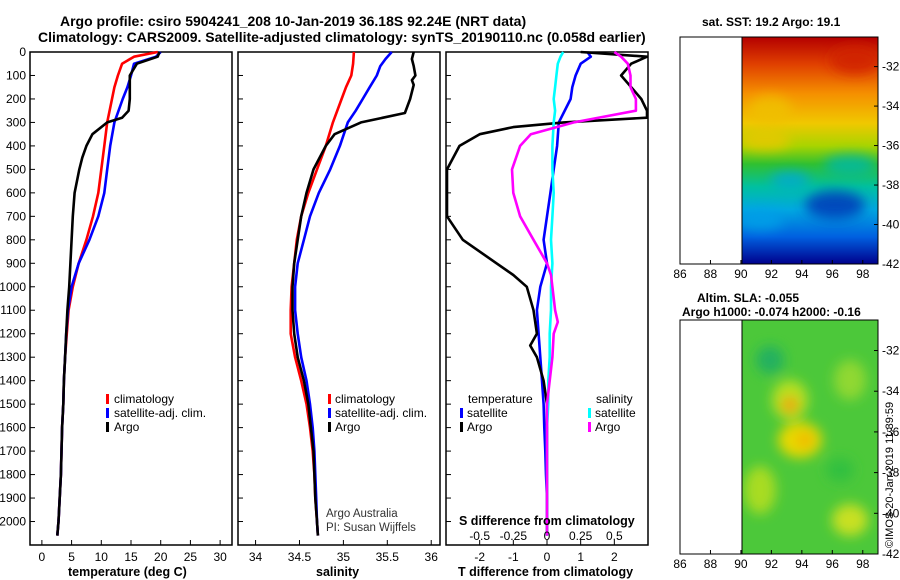 The height and width of the screenshot is (580, 900). What do you see at coordinates (891, 432) in the screenshot?
I see `map-lat-label: -36` at bounding box center [891, 432].